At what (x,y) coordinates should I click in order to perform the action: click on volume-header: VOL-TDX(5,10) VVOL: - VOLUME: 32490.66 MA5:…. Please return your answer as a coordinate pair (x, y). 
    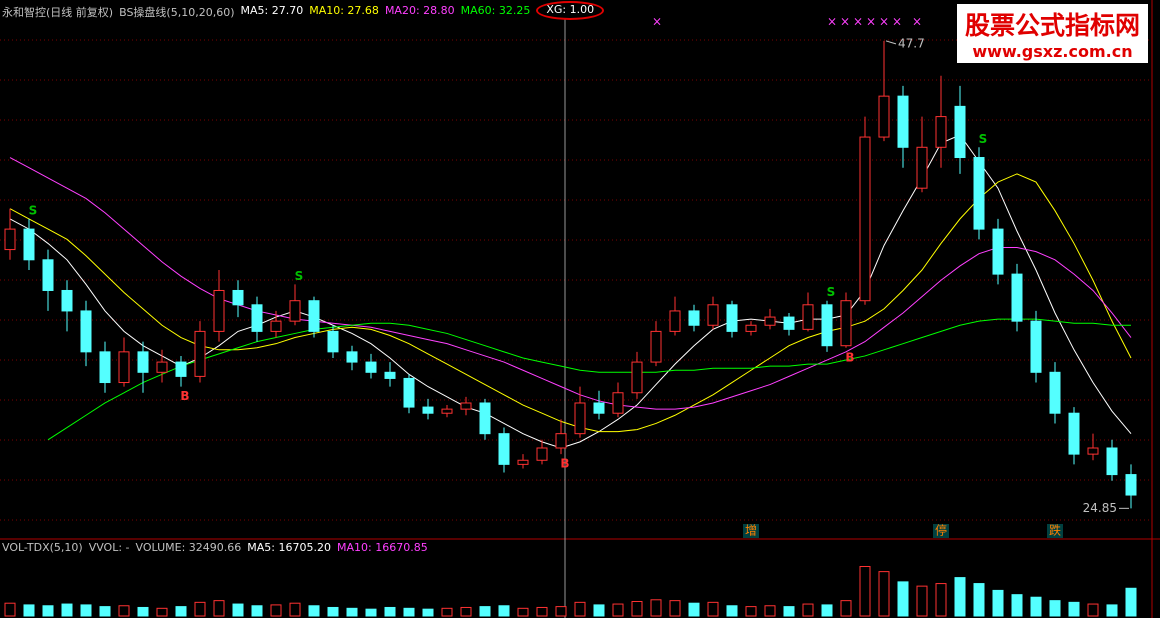
    Looking at the image, I should click on (215, 547).